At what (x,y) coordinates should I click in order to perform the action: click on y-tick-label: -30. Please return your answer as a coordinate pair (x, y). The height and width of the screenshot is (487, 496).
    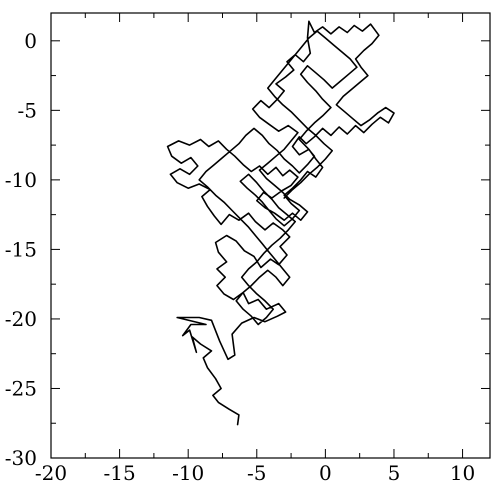
    Looking at the image, I should click on (21, 458).